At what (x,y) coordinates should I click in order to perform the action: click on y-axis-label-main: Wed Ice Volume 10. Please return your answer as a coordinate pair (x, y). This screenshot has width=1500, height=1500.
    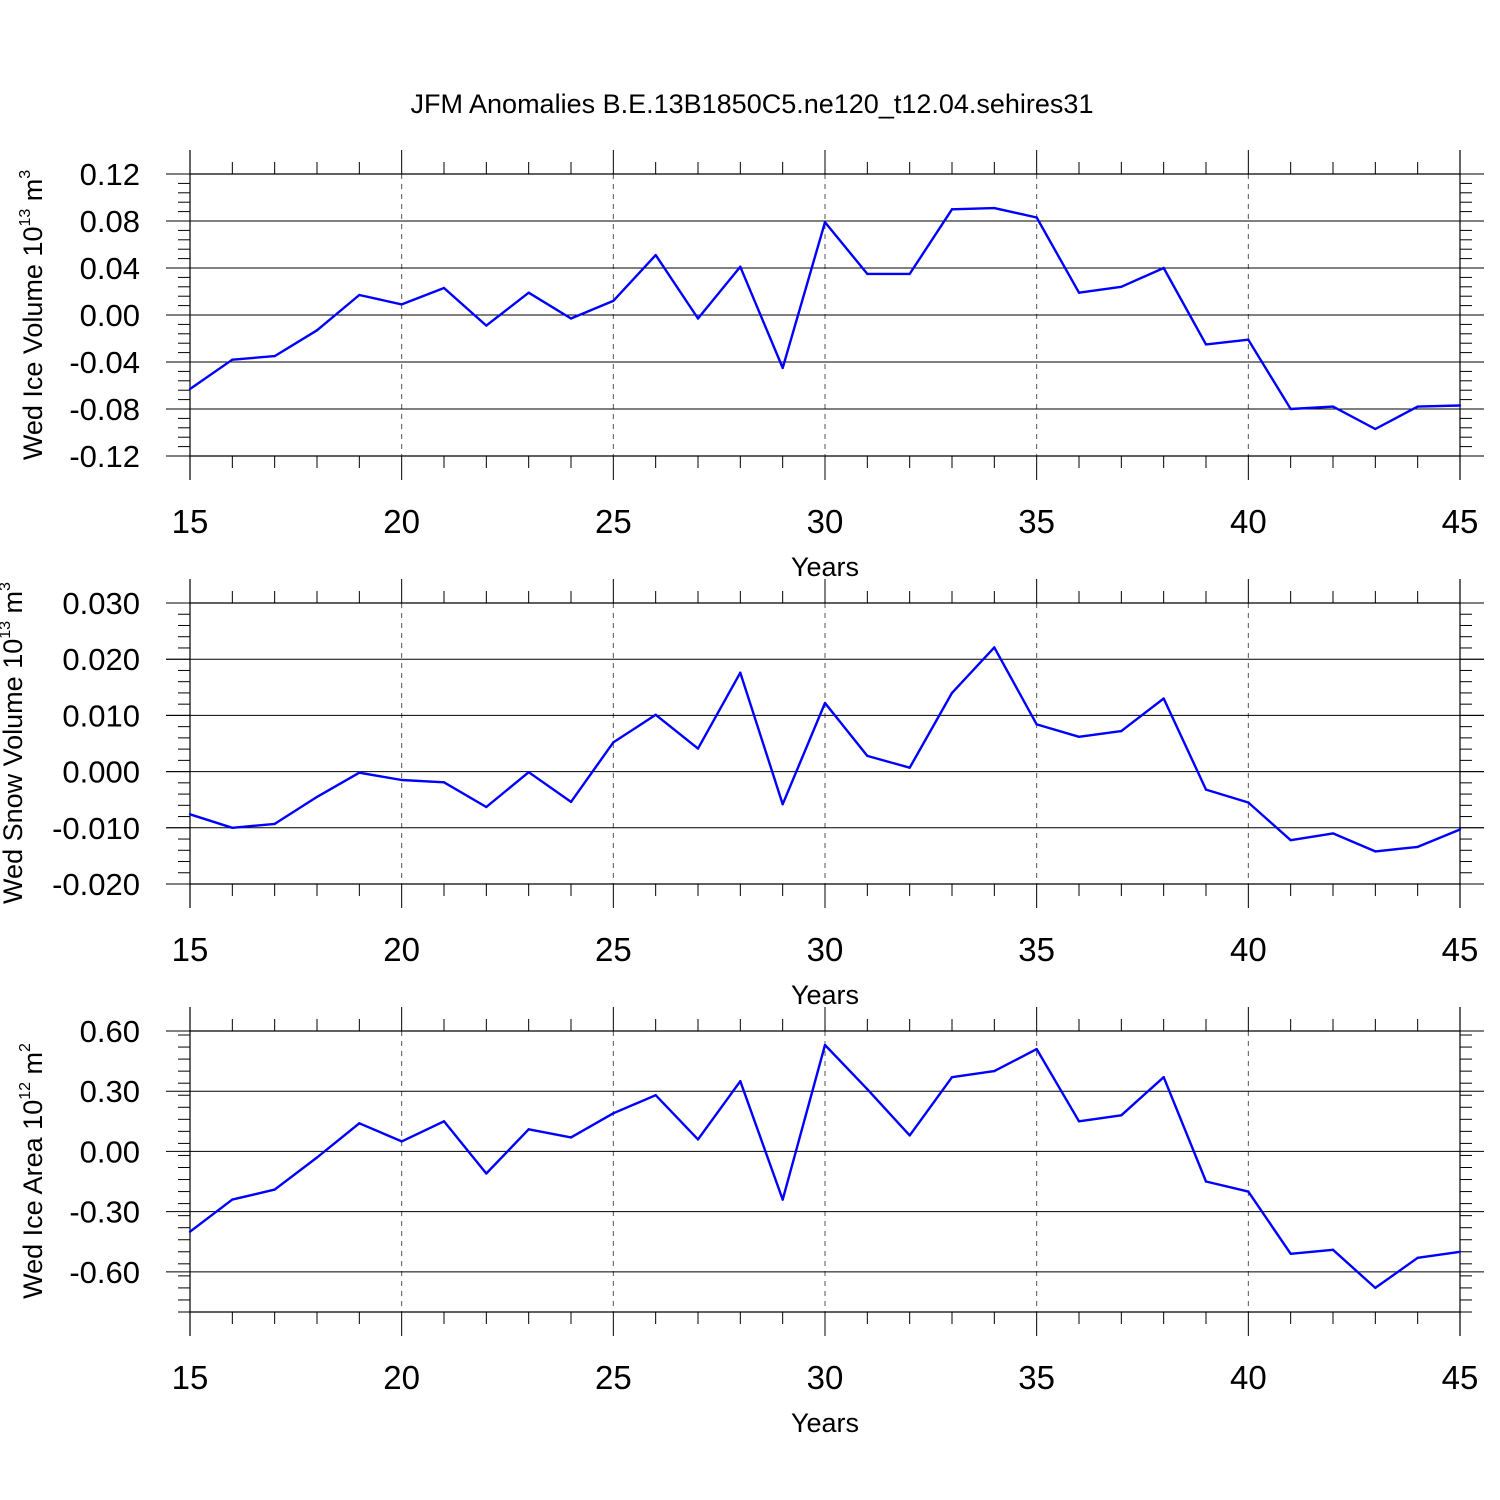
    Looking at the image, I should click on (33, 344).